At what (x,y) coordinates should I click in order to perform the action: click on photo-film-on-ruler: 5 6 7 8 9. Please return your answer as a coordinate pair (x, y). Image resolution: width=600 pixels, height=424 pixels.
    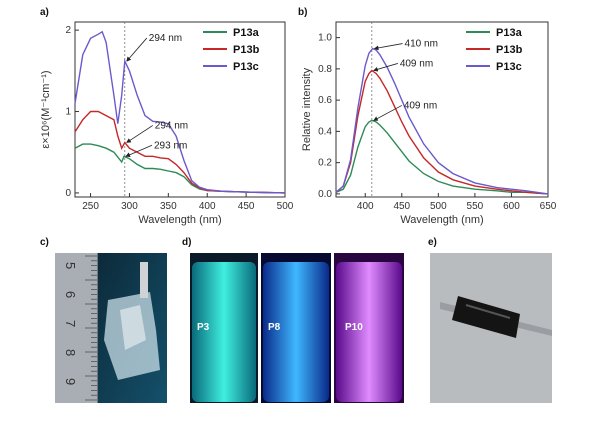
    Looking at the image, I should click on (111, 328).